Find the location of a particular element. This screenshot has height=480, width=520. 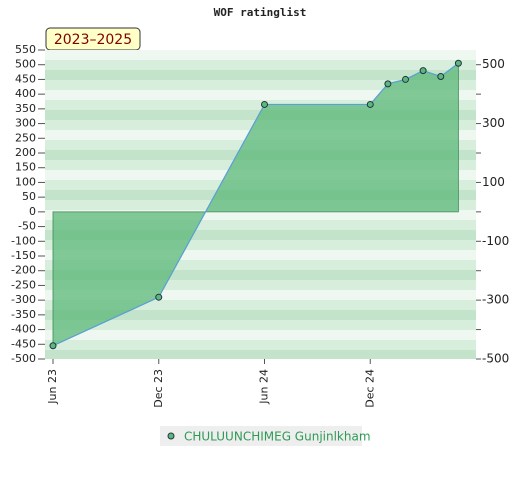

y-tick-label: 550 is located at coordinates (25, 49).